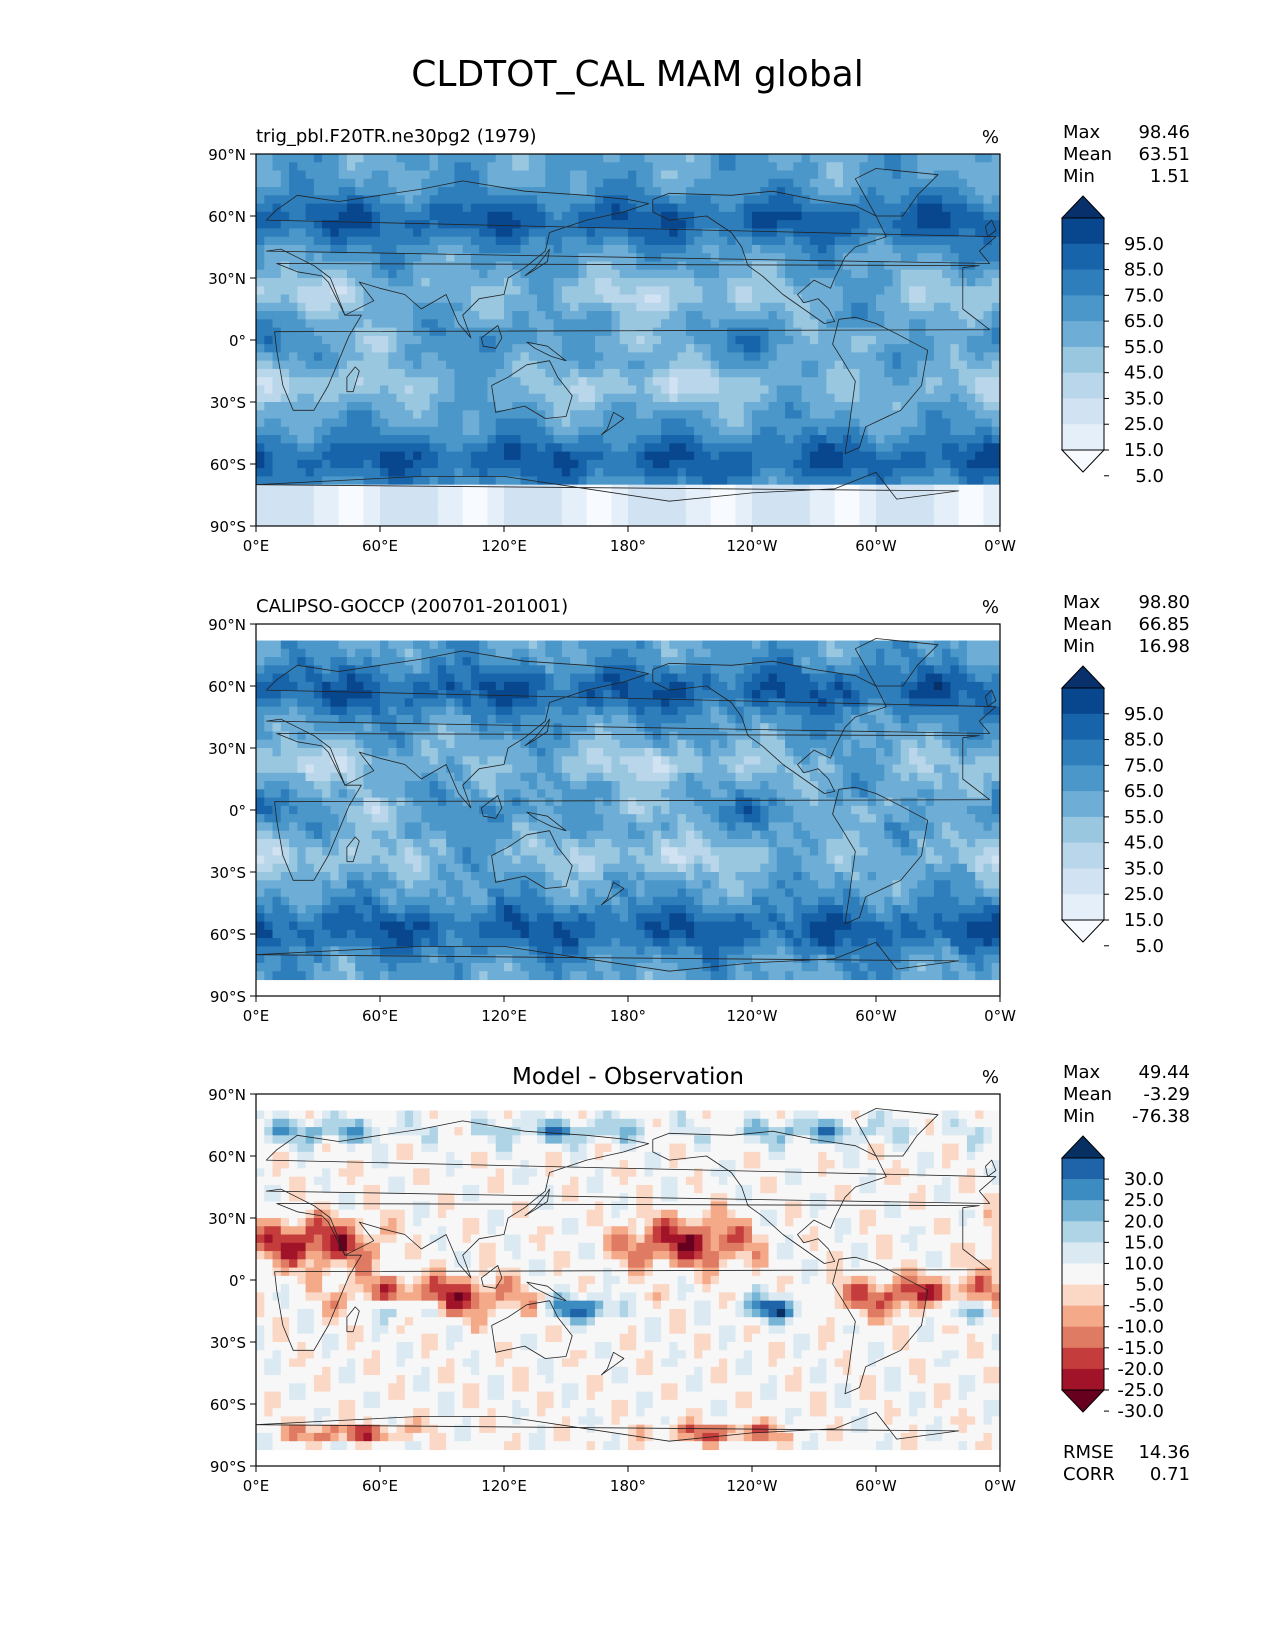  I want to click on coastlines-ref, so click(626, 805).